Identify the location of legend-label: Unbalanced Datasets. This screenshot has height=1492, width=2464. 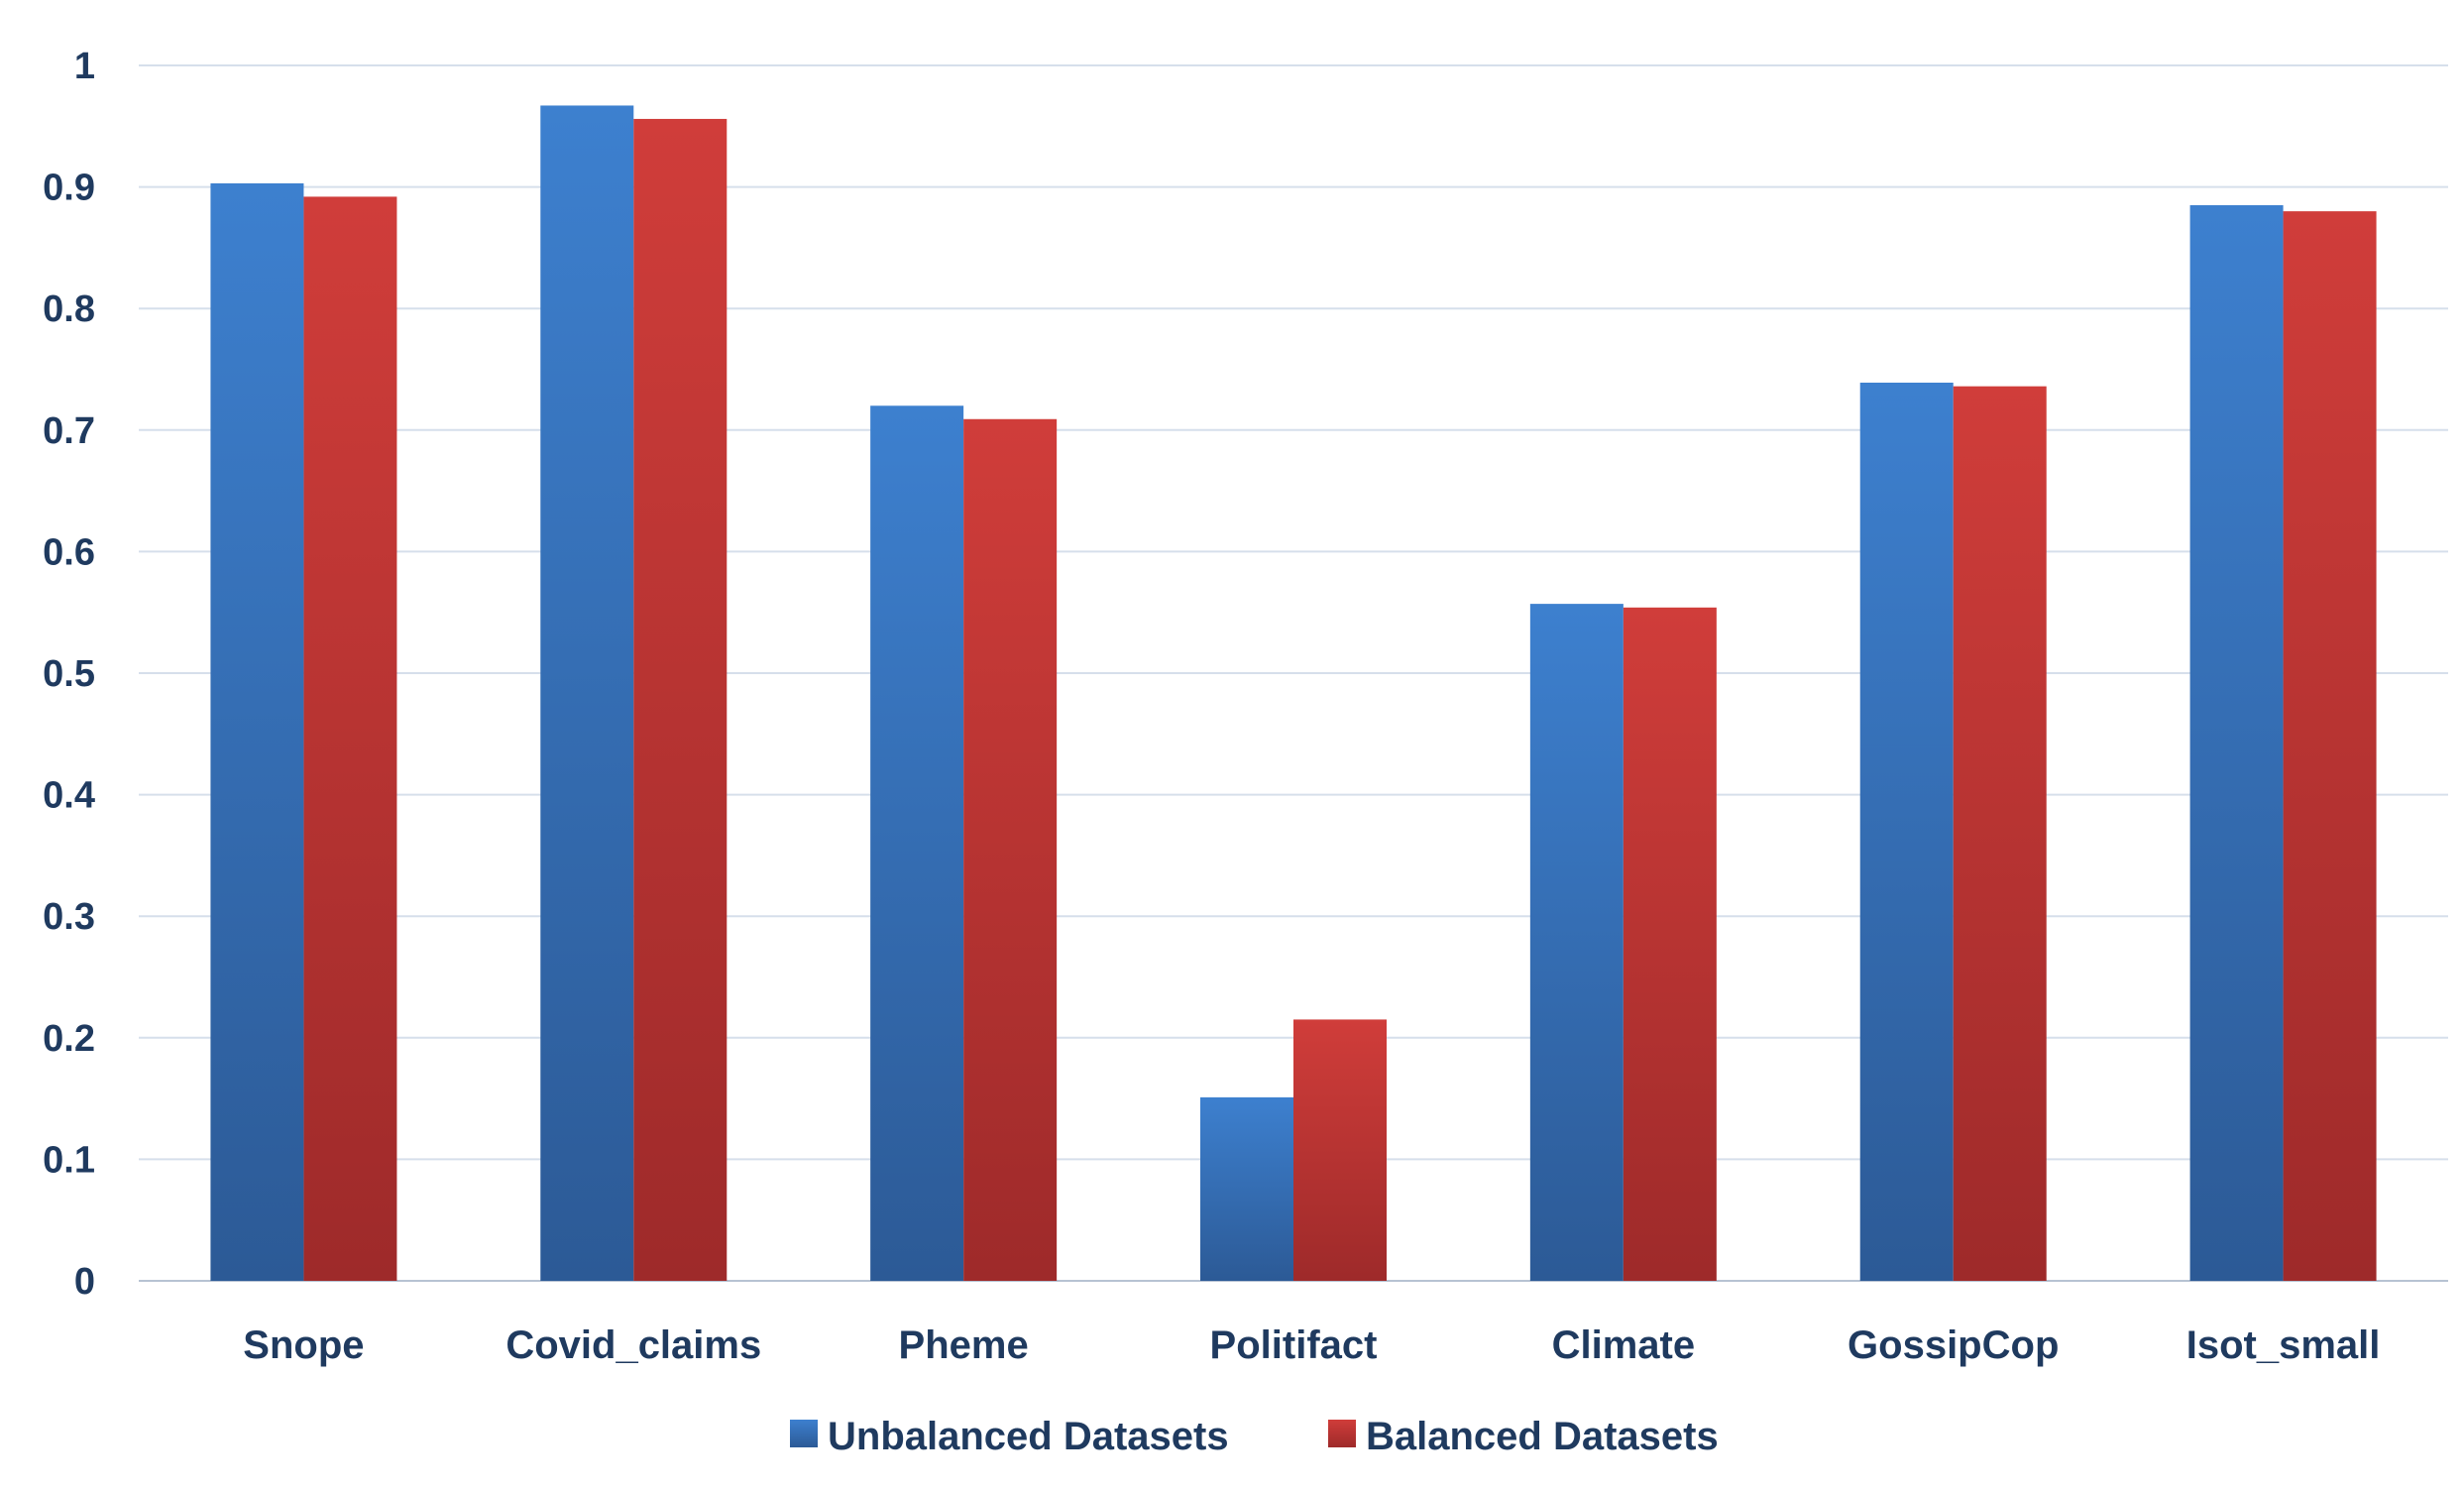
(1028, 1437).